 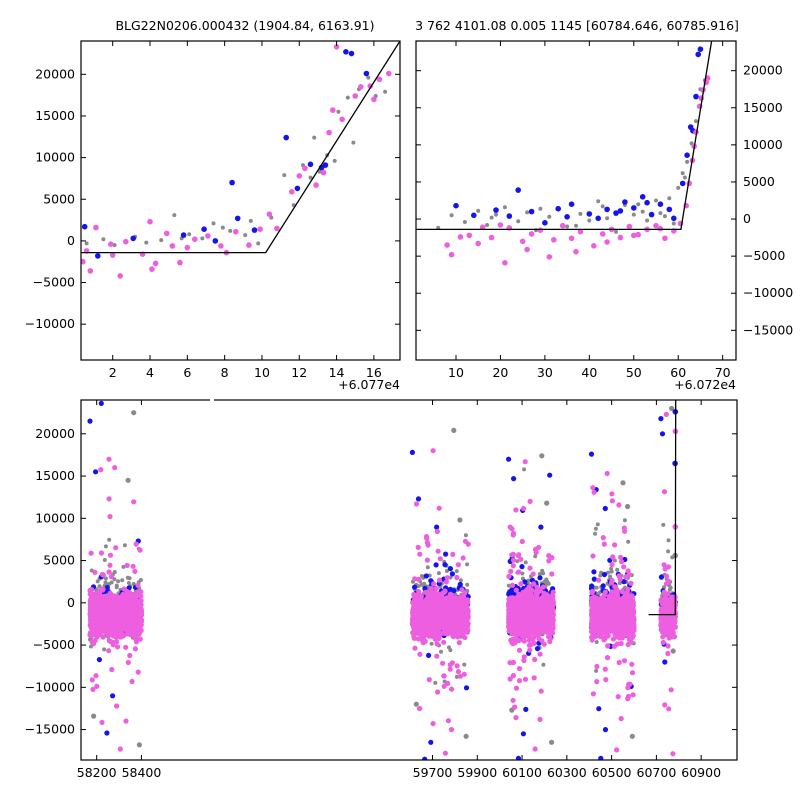 What do you see at coordinates (187, 372) in the screenshot?
I see `x-tick-label: 6` at bounding box center [187, 372].